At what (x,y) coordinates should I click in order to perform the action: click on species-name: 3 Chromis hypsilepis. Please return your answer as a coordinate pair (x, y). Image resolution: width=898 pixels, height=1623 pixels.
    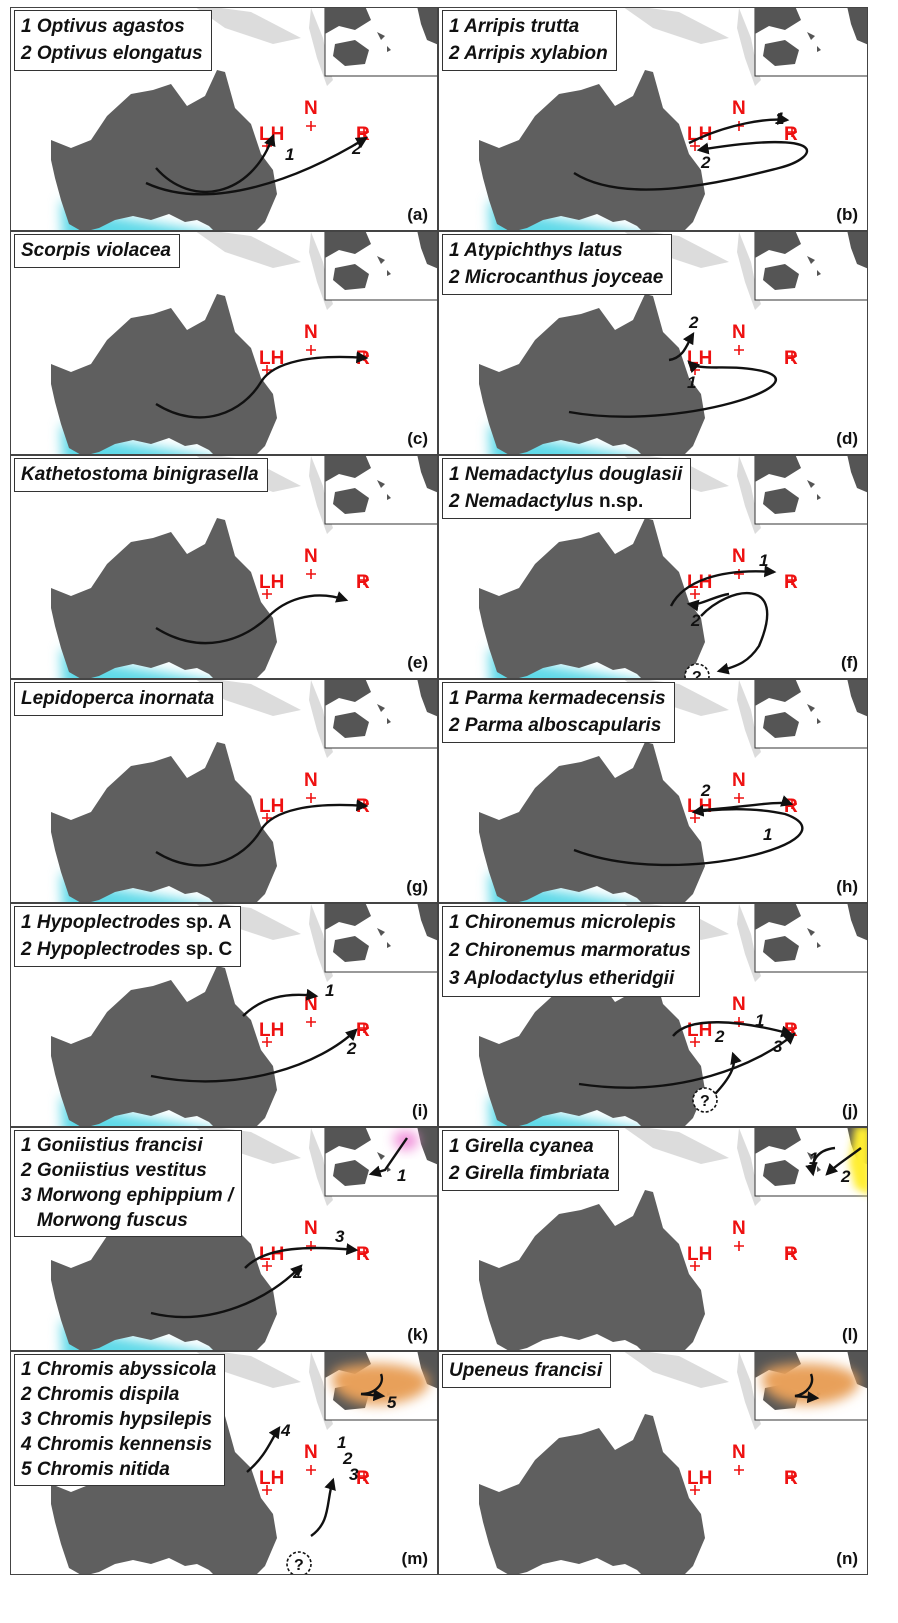
    Looking at the image, I should click on (118, 1419).